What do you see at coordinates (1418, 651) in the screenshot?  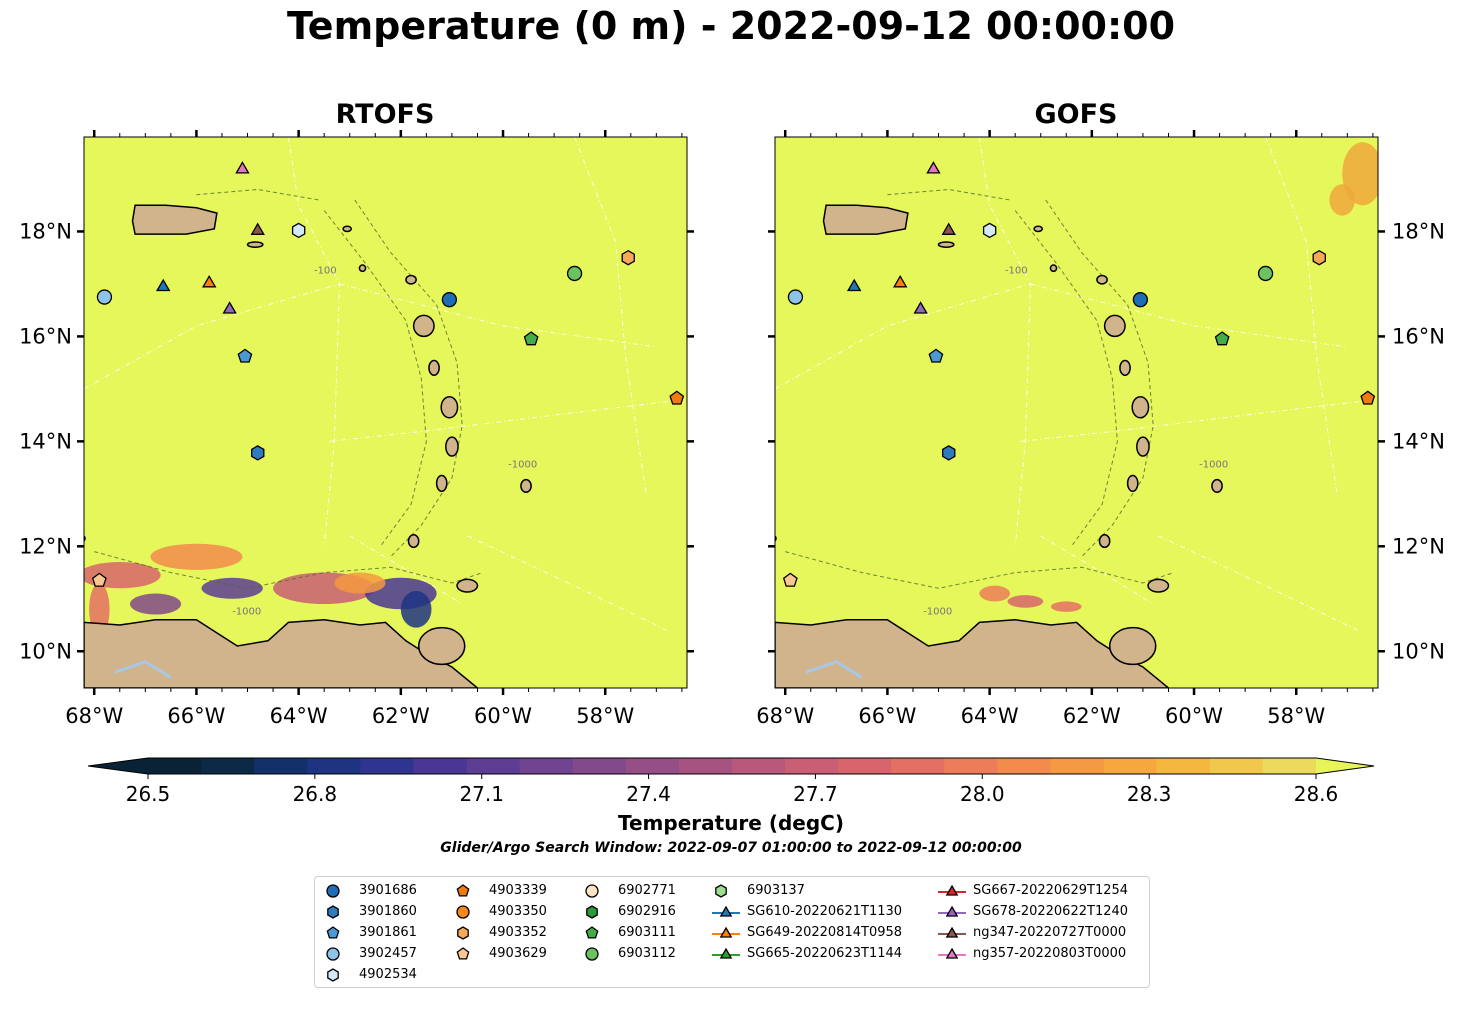 I see `lat-tick-label: 10°N` at bounding box center [1418, 651].